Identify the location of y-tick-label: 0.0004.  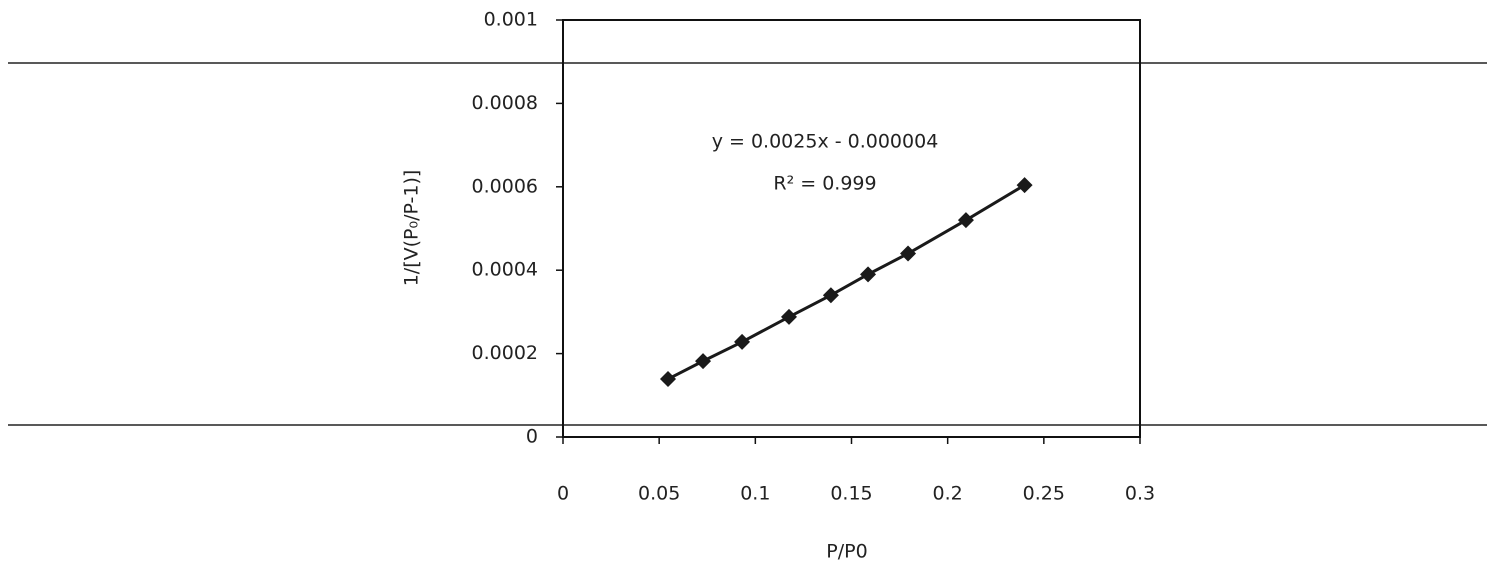
(505, 270).